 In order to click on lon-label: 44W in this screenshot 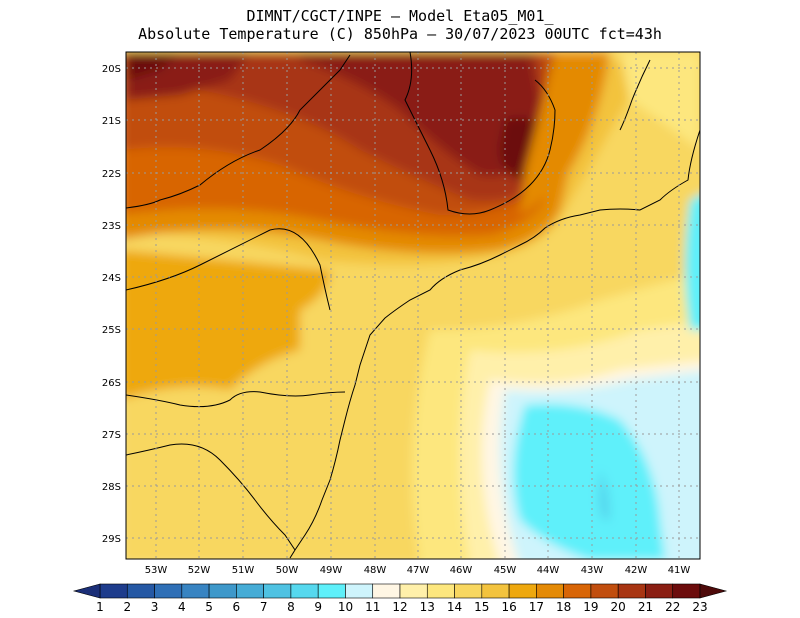, I will do `click(548, 570)`.